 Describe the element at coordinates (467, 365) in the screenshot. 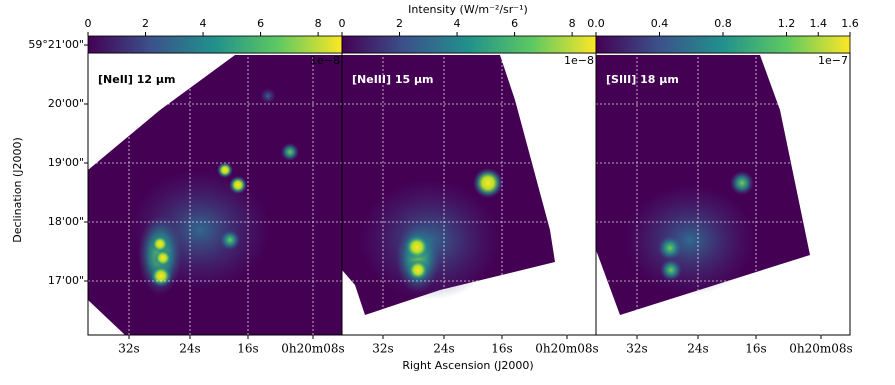

I see `x-axis-label: Right Ascension (J2000)` at that location.